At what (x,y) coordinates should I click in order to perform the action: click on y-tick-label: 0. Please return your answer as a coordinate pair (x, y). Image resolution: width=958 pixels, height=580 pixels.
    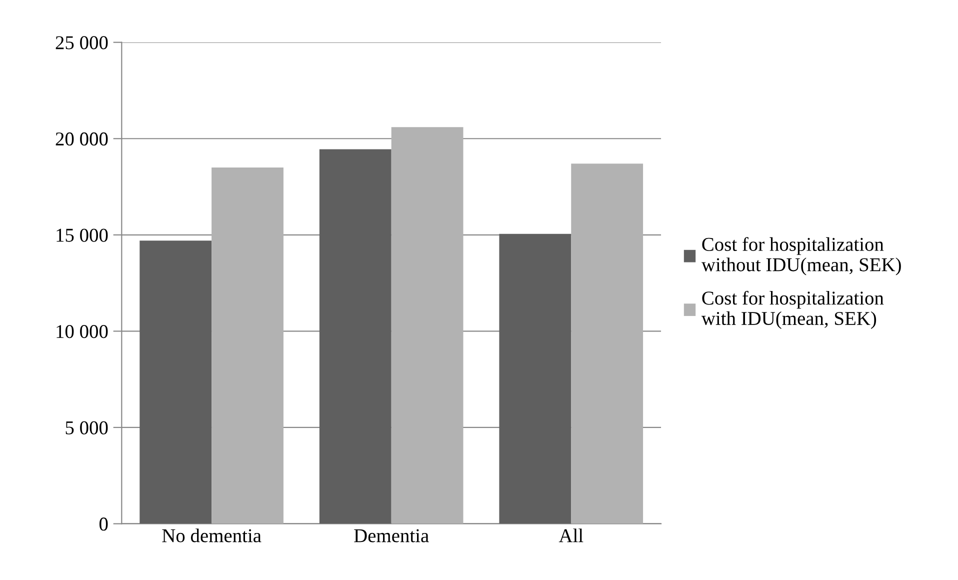
    Looking at the image, I should click on (103, 524).